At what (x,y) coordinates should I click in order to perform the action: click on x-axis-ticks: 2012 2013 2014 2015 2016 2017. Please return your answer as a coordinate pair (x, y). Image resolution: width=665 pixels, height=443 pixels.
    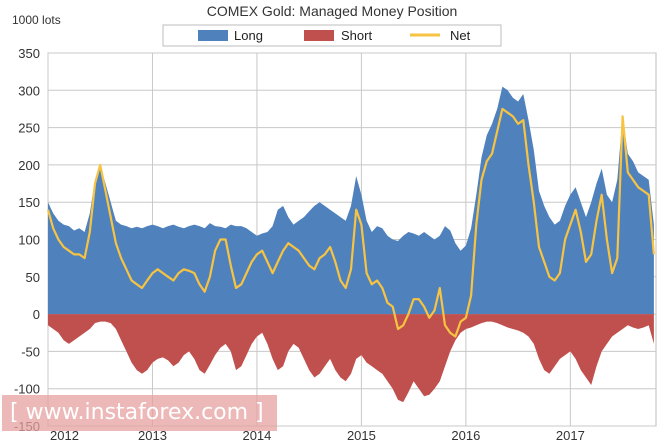
    Looking at the image, I should click on (317, 435).